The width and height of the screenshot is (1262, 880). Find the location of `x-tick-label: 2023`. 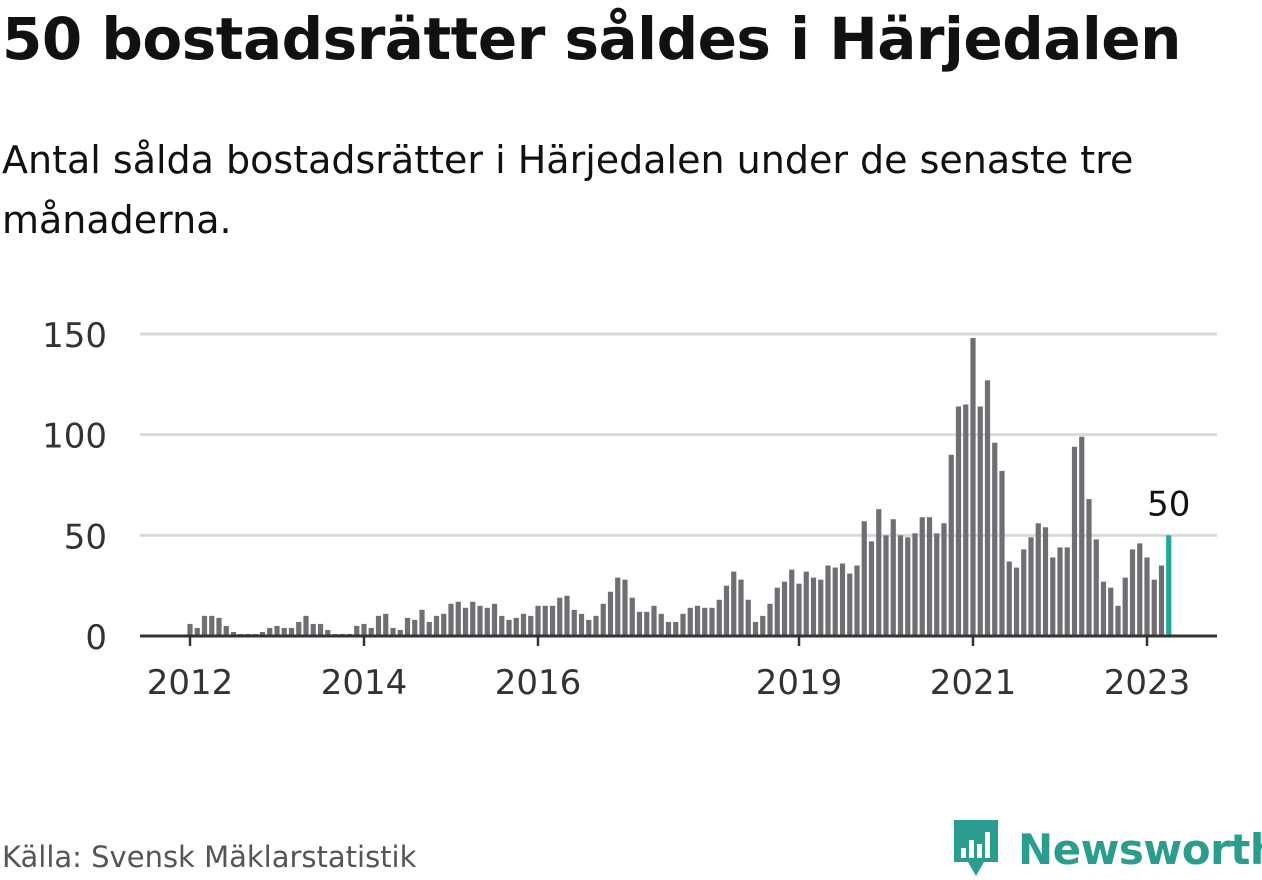

x-tick-label: 2023 is located at coordinates (1147, 683).